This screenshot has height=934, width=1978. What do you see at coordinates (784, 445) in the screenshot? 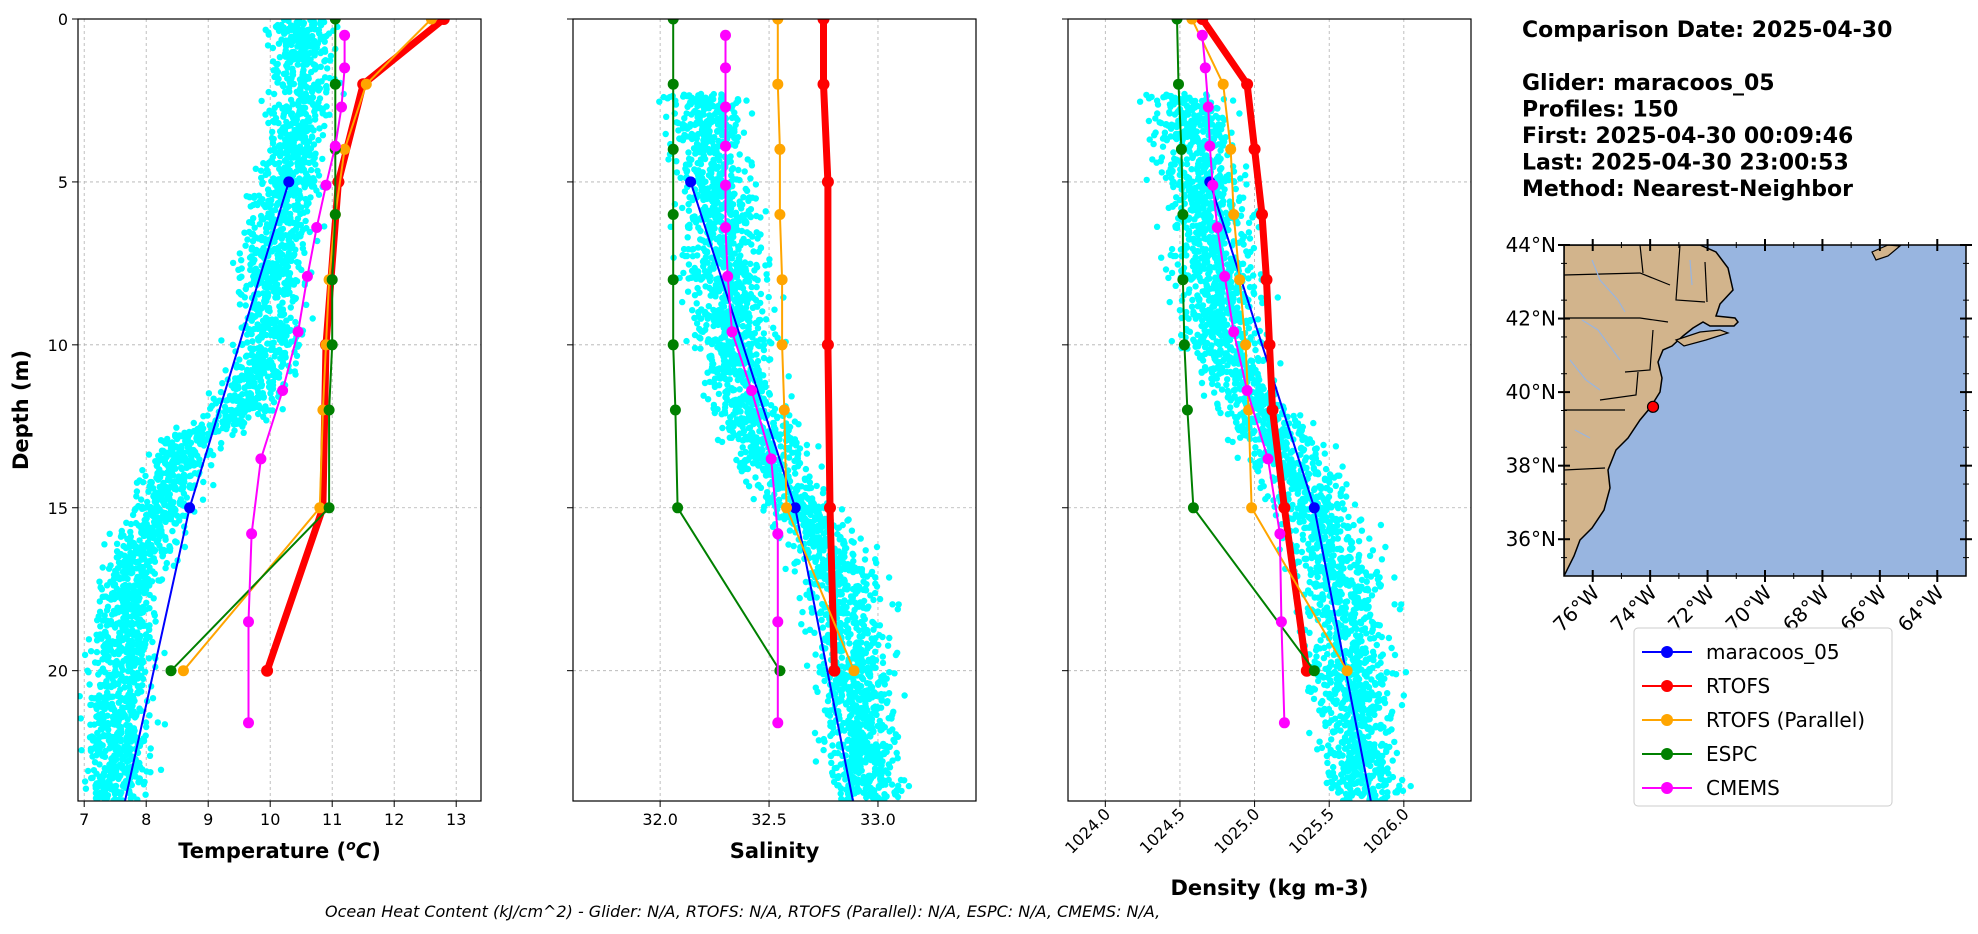
I see `salinity-glider-scatter` at bounding box center [784, 445].